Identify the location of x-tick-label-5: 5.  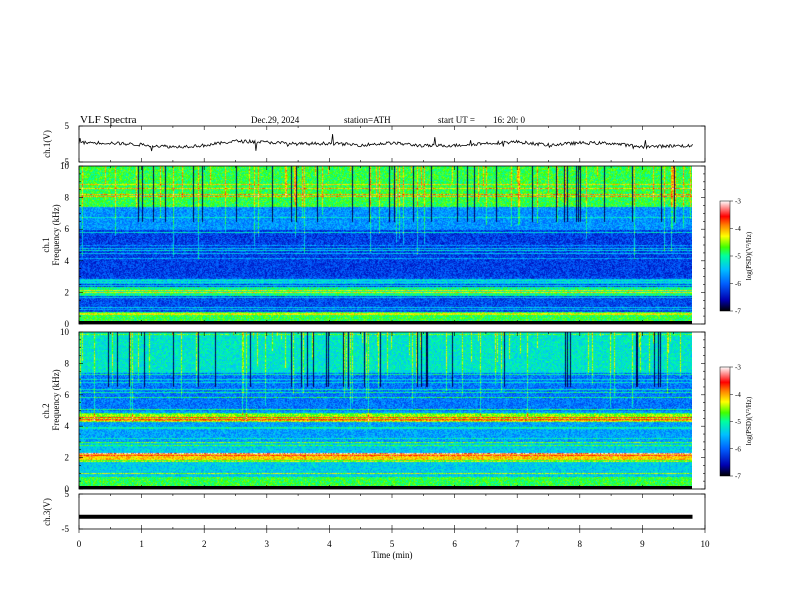
(392, 544).